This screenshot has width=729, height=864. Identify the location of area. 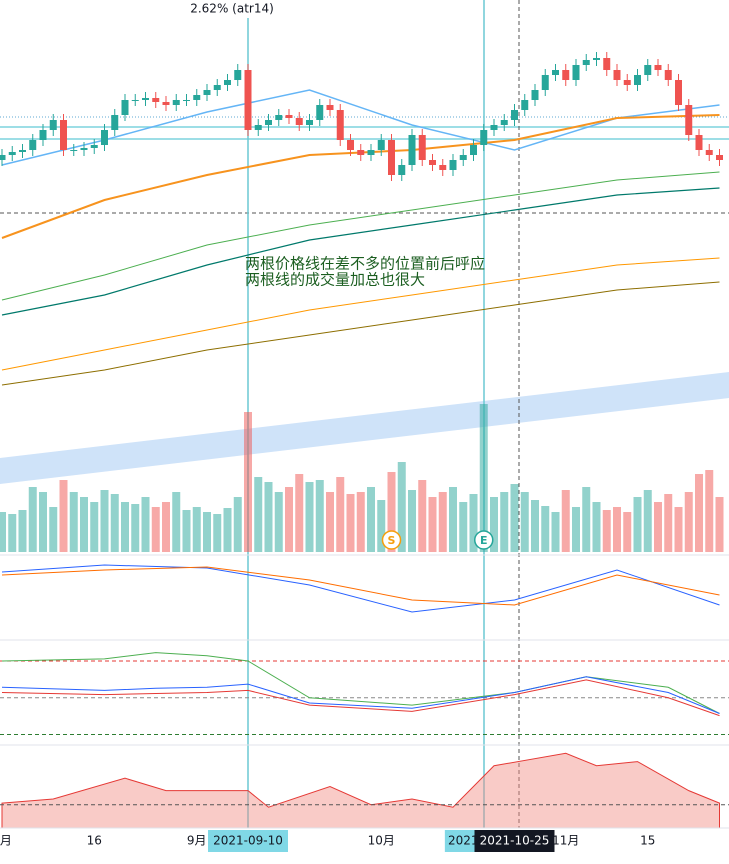
(360, 790).